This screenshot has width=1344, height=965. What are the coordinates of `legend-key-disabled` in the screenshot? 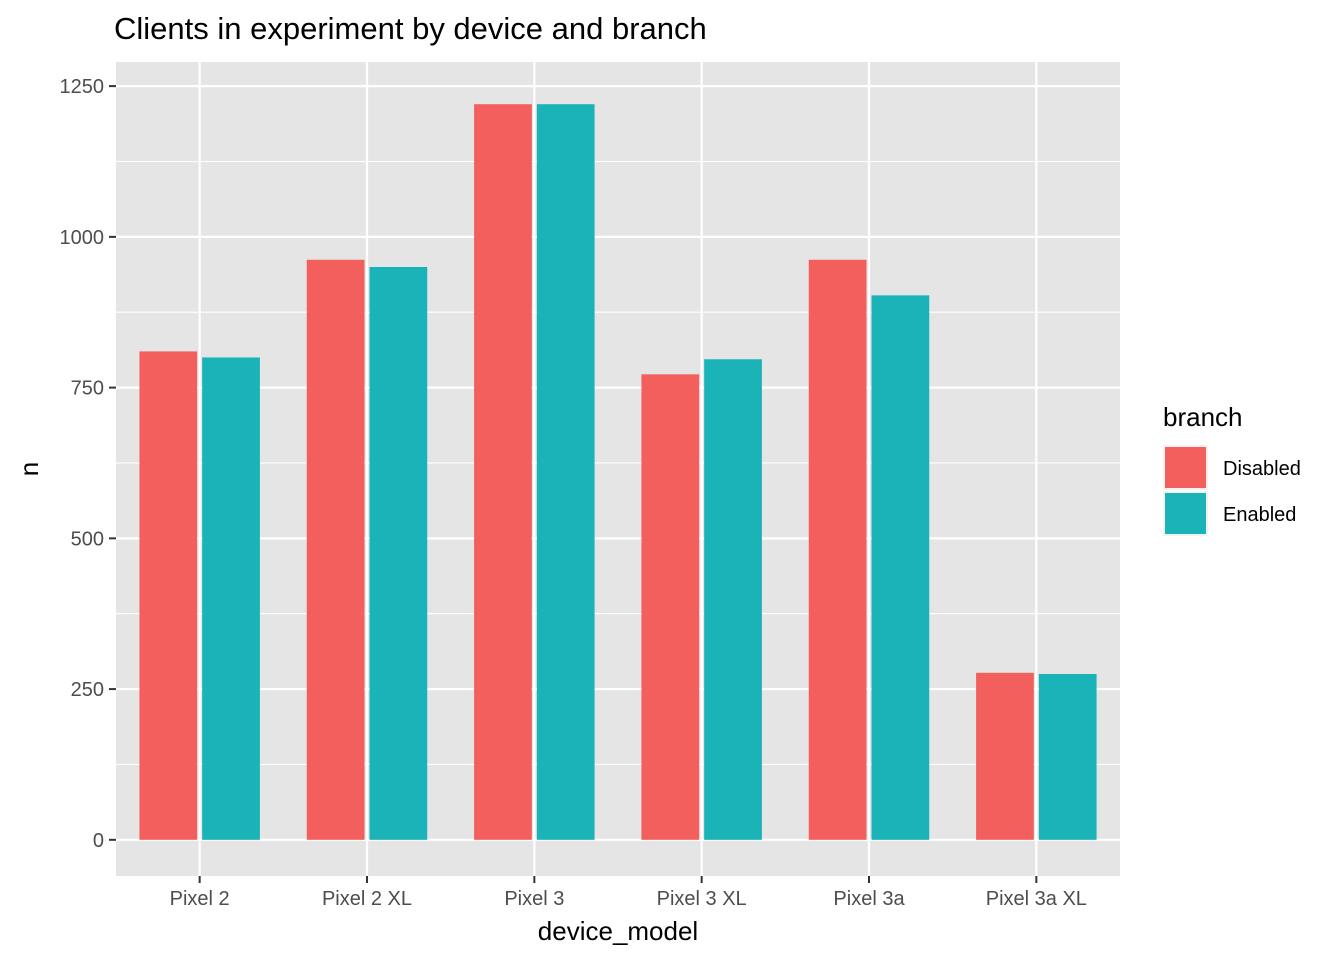 It's located at (1185, 467).